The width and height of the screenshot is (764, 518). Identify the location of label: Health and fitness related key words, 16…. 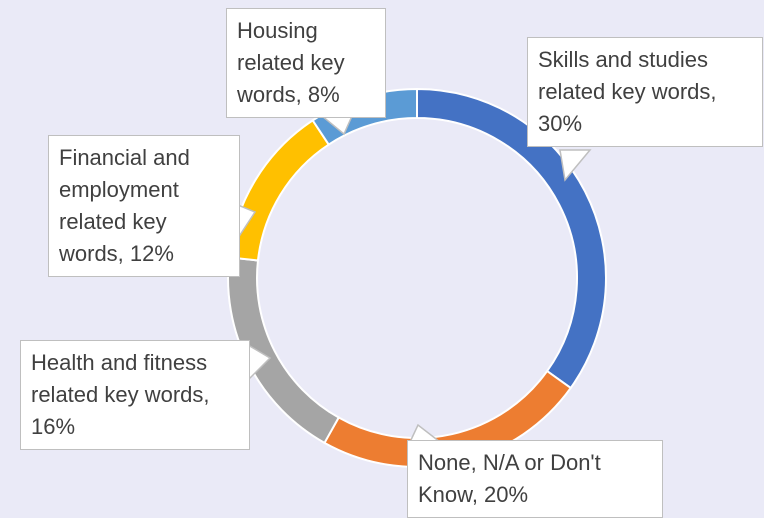
(135, 395).